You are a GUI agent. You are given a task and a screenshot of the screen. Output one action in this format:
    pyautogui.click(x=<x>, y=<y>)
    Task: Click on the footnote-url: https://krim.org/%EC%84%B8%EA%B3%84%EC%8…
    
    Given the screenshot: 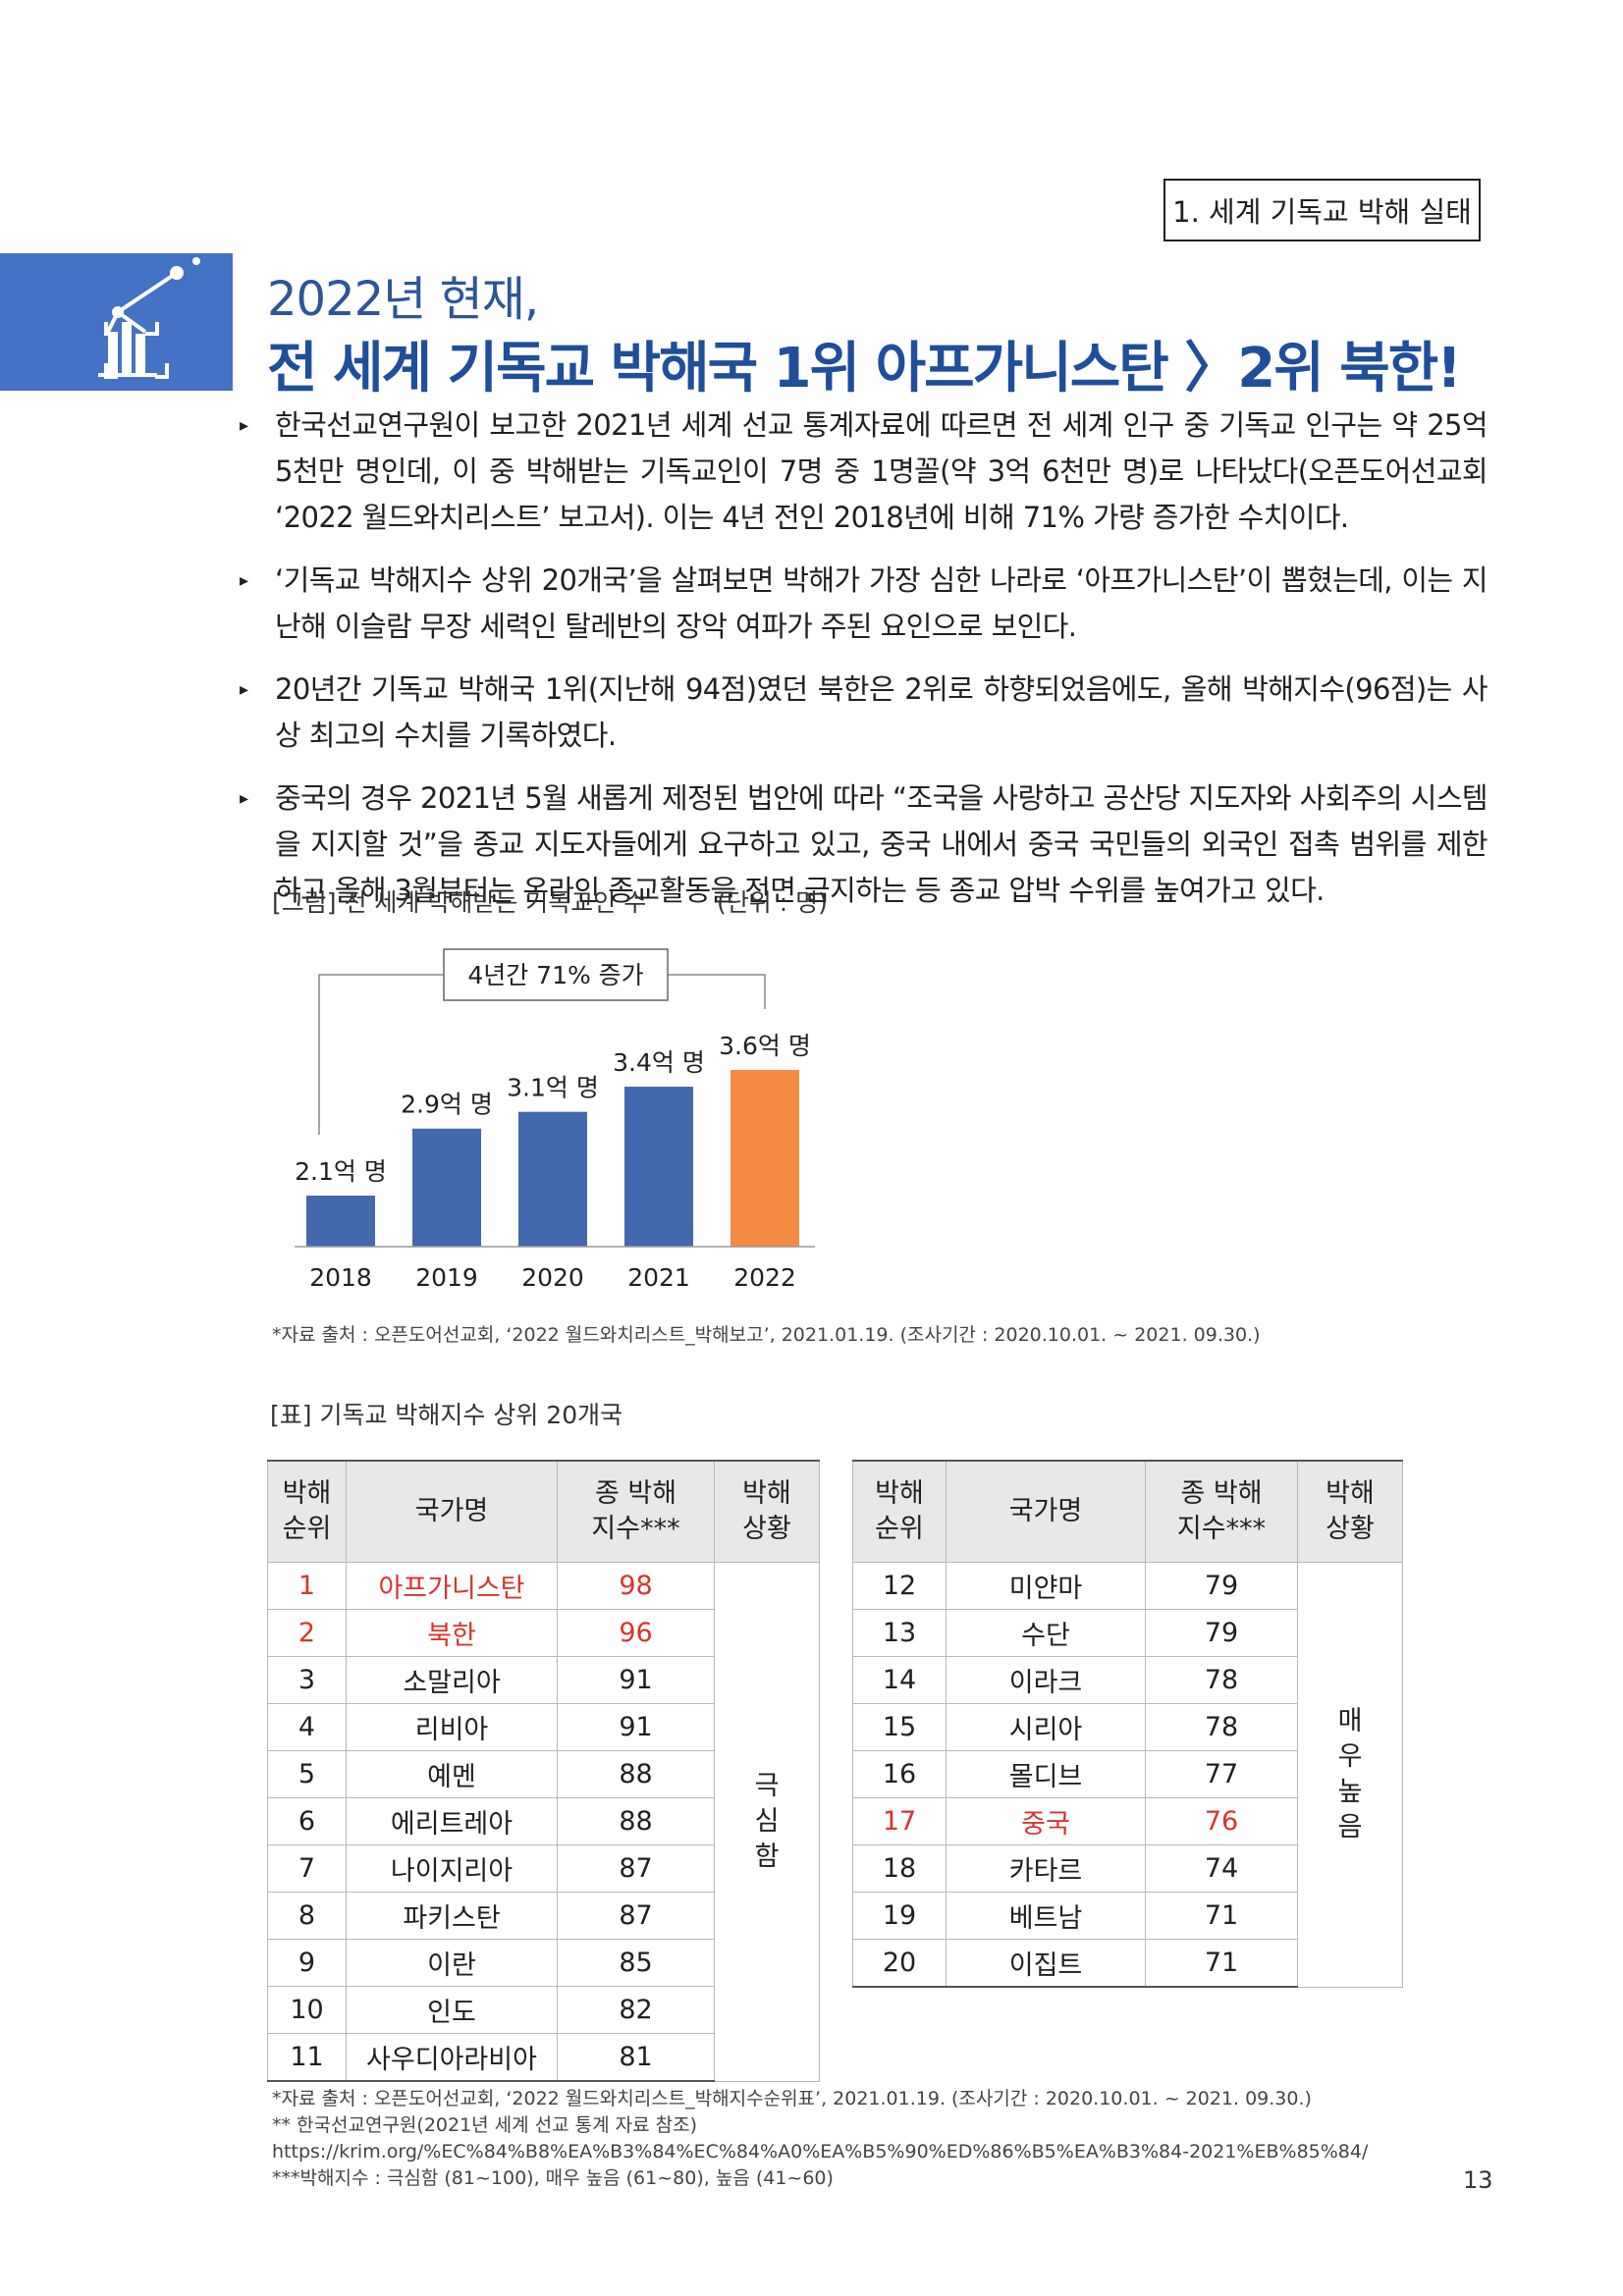 What is the action you would take?
    pyautogui.click(x=820, y=2152)
    